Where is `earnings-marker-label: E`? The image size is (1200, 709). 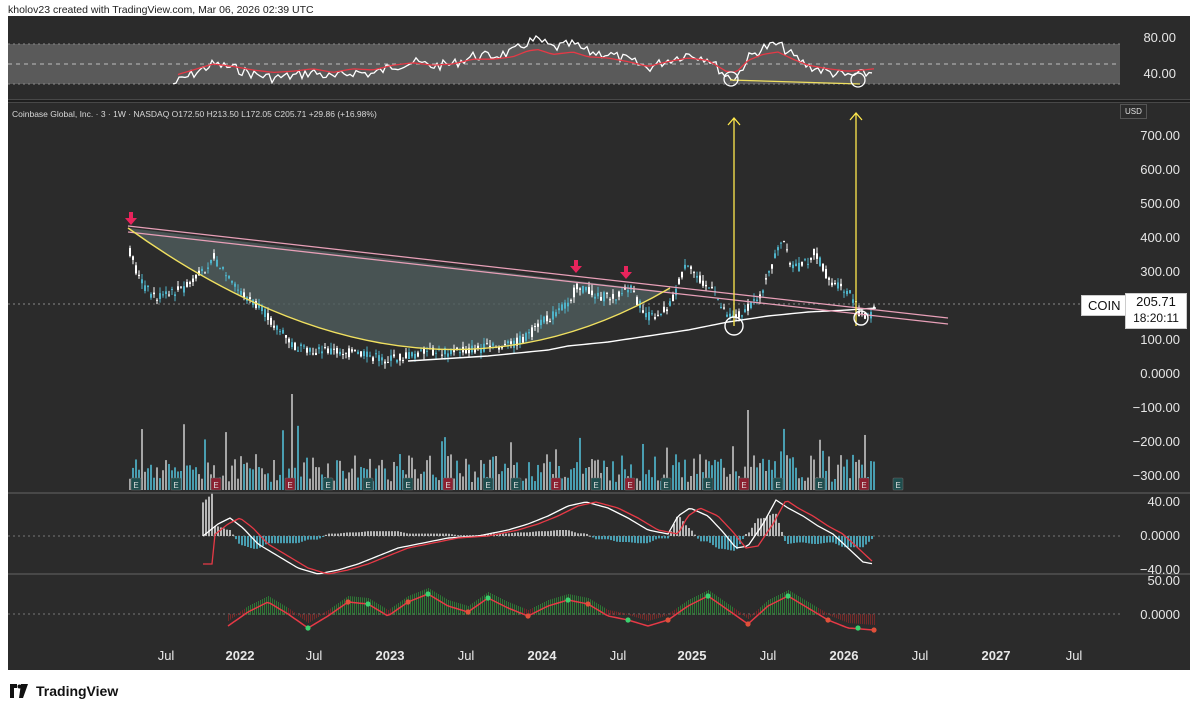
earnings-marker-label: E is located at coordinates (665, 485).